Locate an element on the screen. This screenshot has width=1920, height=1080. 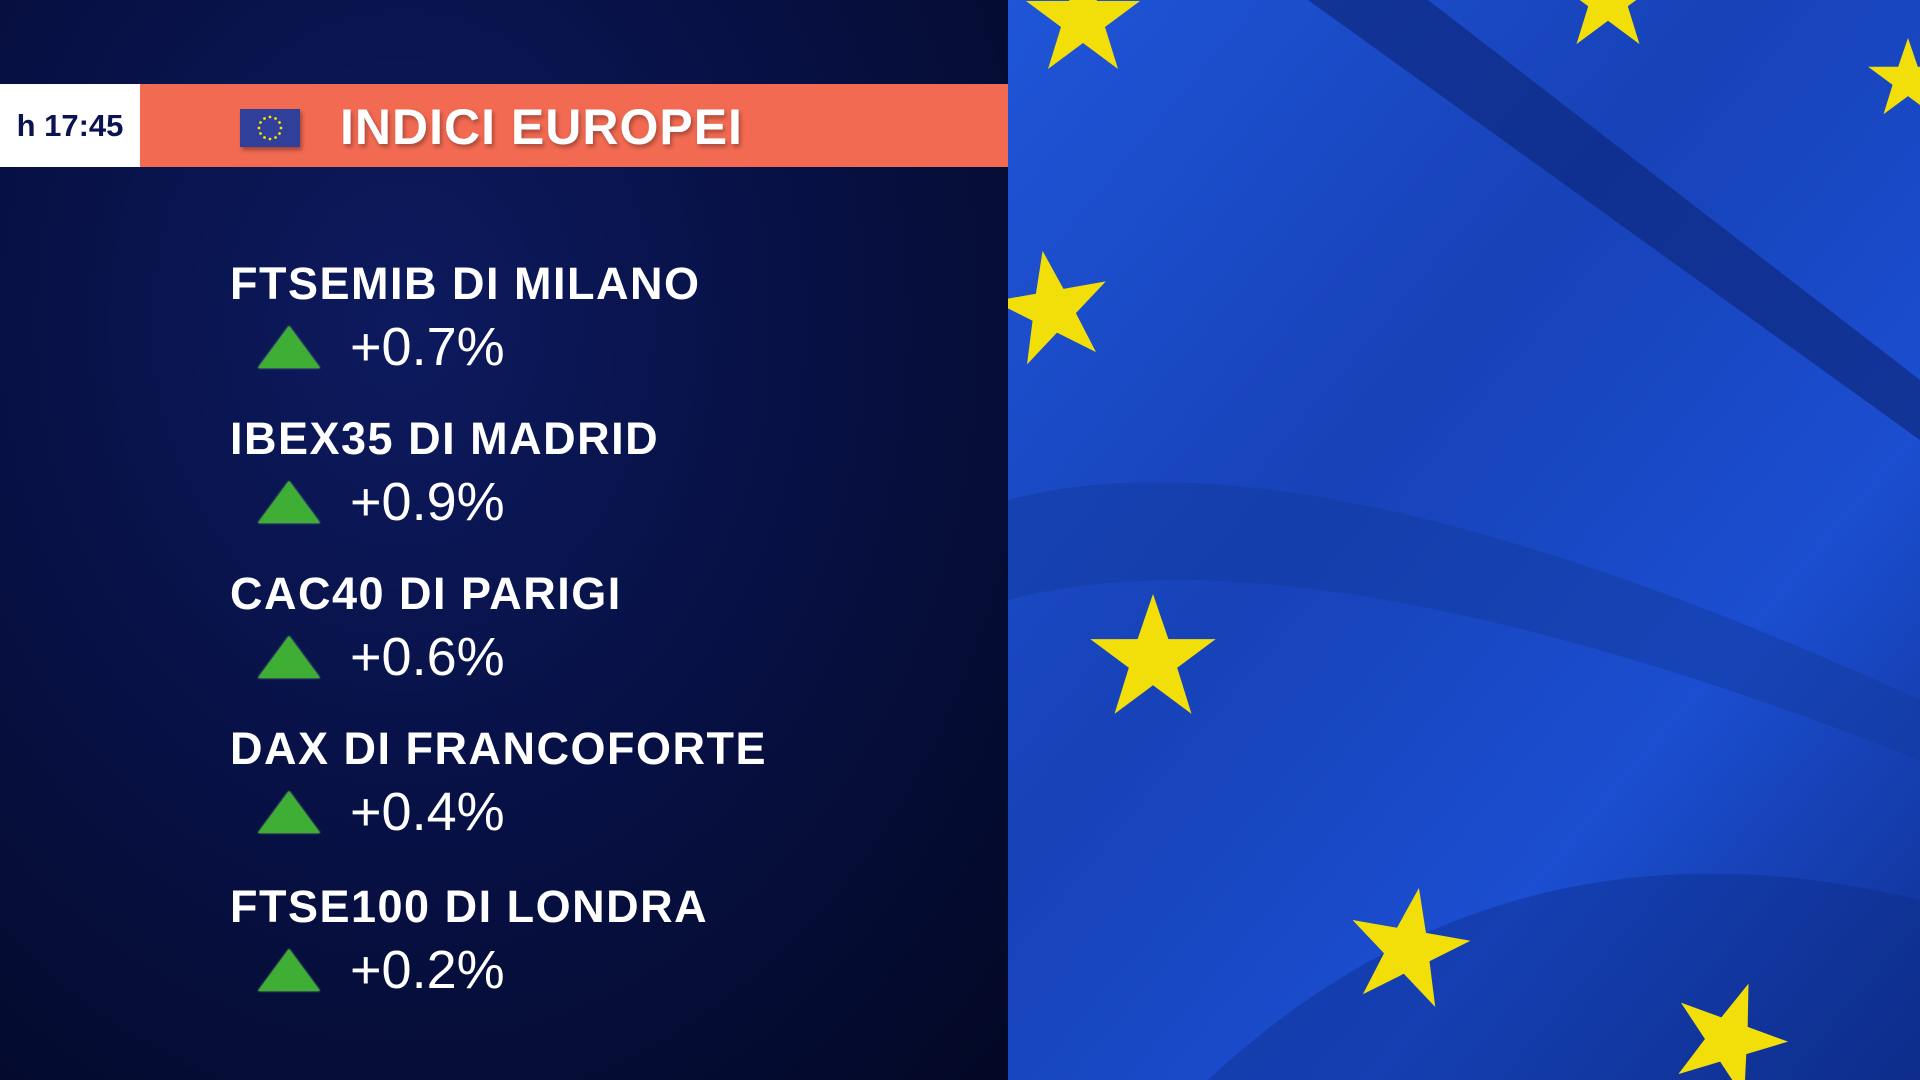
index-change: +0.7% is located at coordinates (427, 347).